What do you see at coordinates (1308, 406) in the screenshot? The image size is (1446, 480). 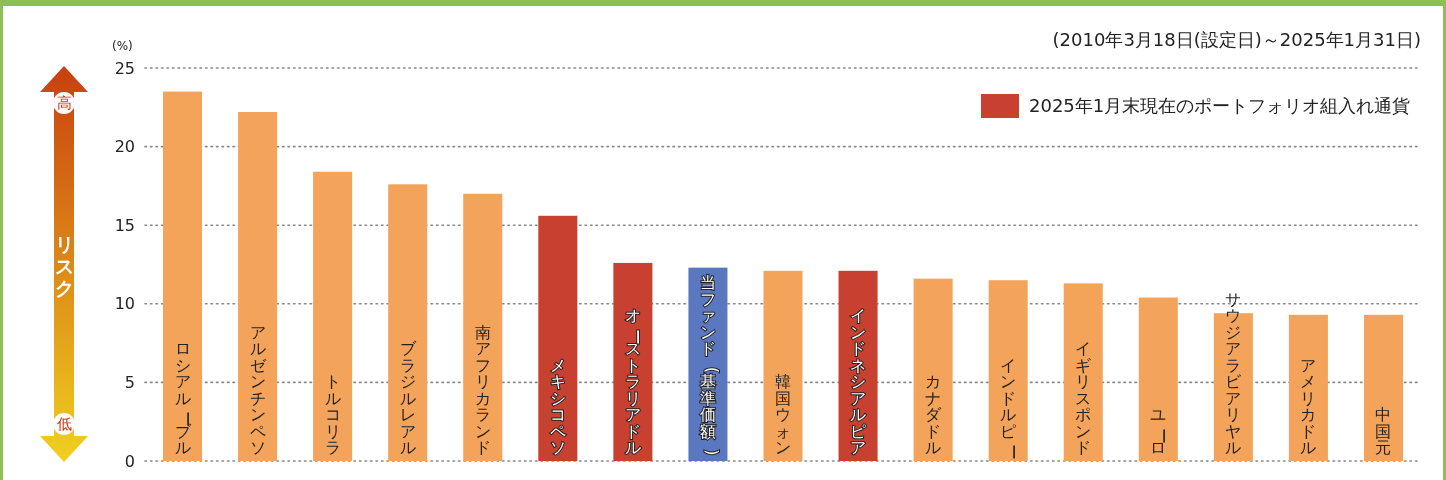 I see `x-tick-label: アメリカドル` at bounding box center [1308, 406].